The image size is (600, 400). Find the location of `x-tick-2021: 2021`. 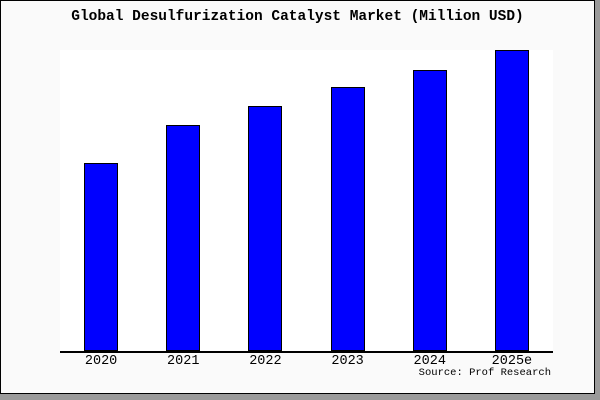

x-tick-2021: 2021 is located at coordinates (183, 361).